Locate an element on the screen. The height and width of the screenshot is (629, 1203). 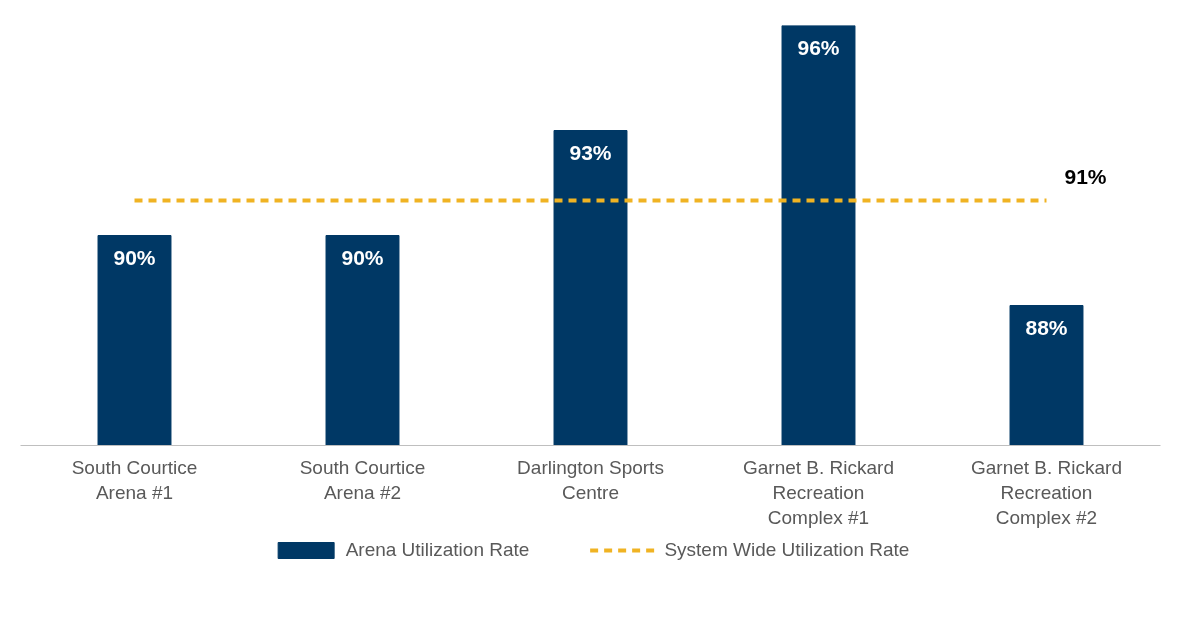
x-tick-label: Garnet B. Rickard Recreation Complex #1 is located at coordinates (818, 492).